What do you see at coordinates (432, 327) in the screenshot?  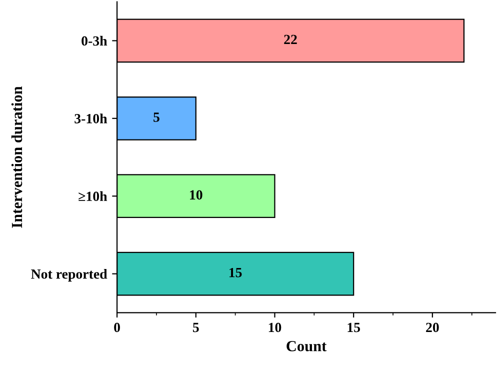 I see `x-tick-label: 20` at bounding box center [432, 327].